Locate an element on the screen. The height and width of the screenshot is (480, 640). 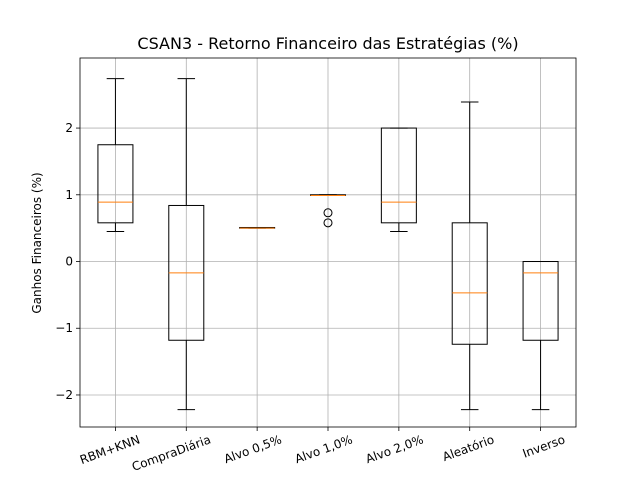
y-tick-label: 0 is located at coordinates (69, 262).